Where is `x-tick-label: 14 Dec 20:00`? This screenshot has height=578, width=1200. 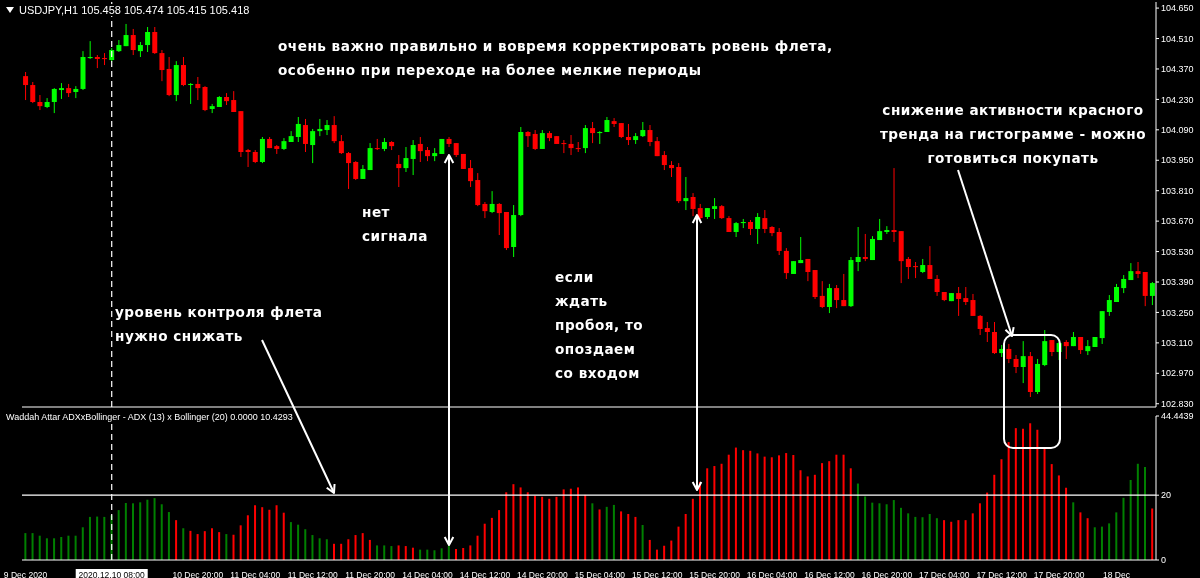 x-tick-label: 14 Dec 20:00 is located at coordinates (542, 574).